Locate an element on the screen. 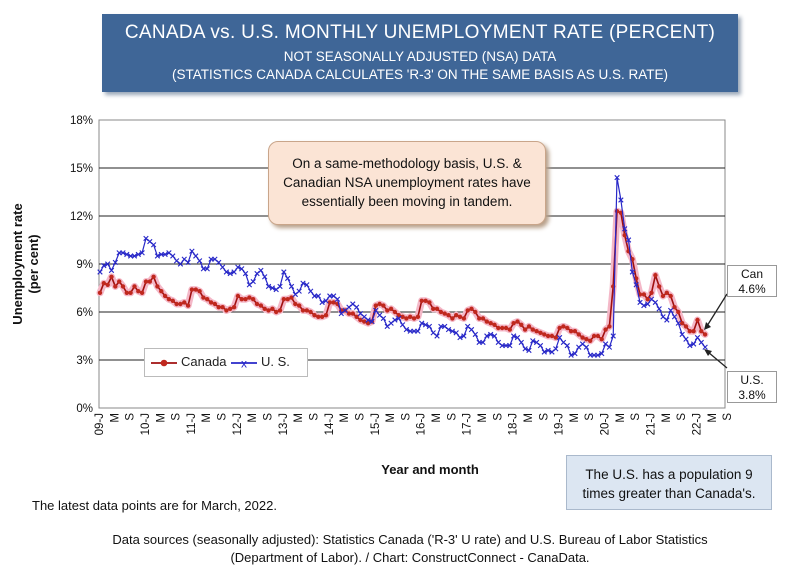  x-tick-label: 14-J is located at coordinates (330, 424).